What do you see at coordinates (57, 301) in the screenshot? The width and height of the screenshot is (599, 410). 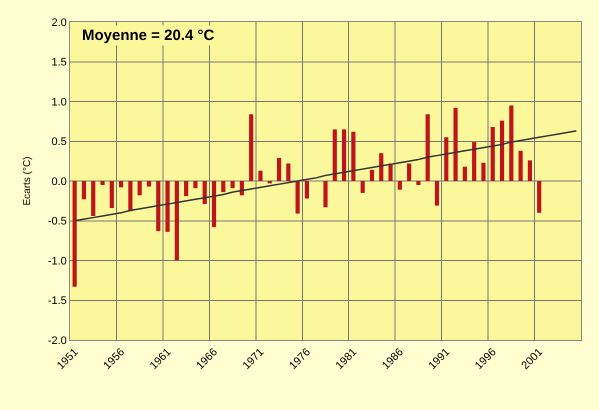 I see `y-tick-label: -1.5` at bounding box center [57, 301].